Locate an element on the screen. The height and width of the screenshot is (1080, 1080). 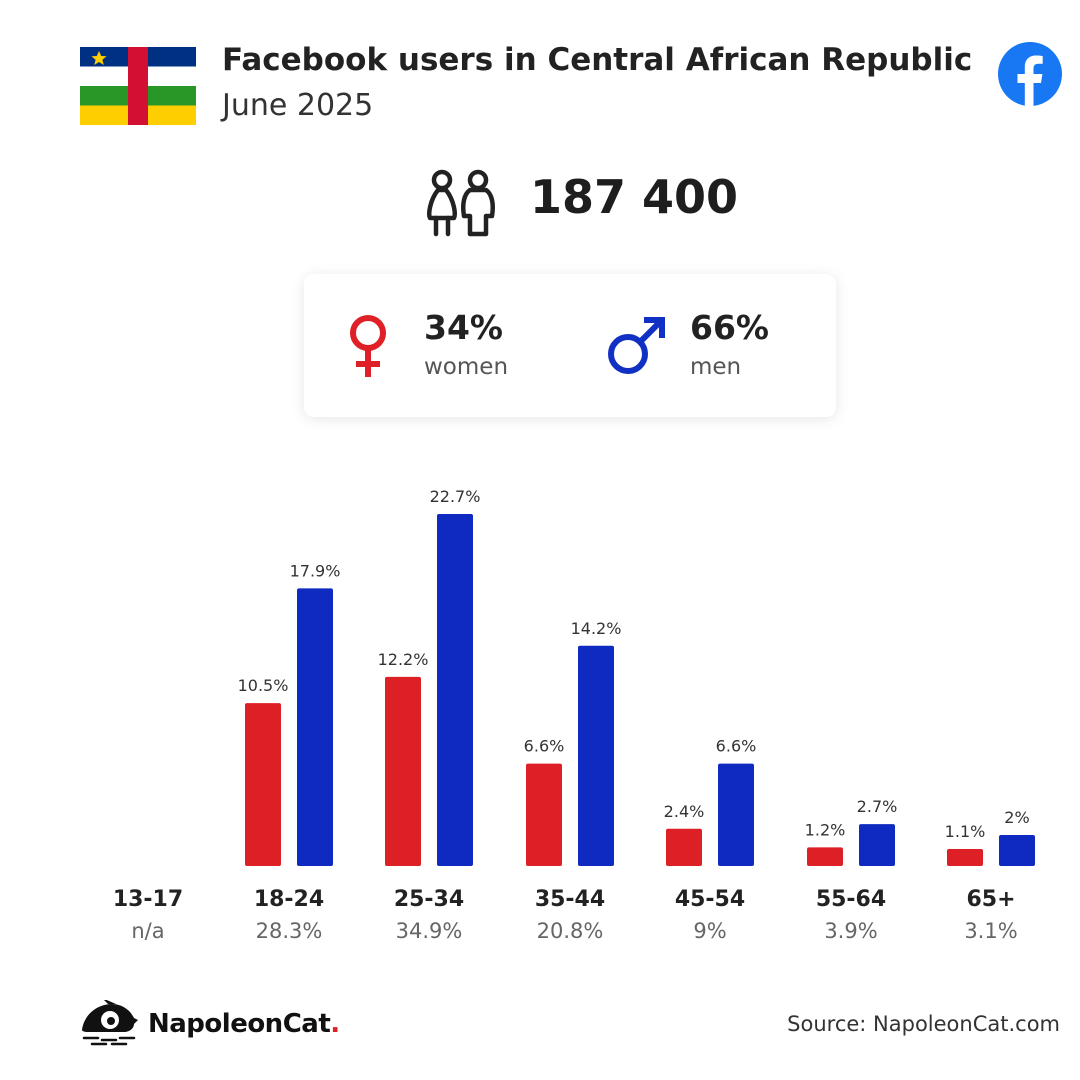
data-label-men-25-34: 22.7% is located at coordinates (455, 496).